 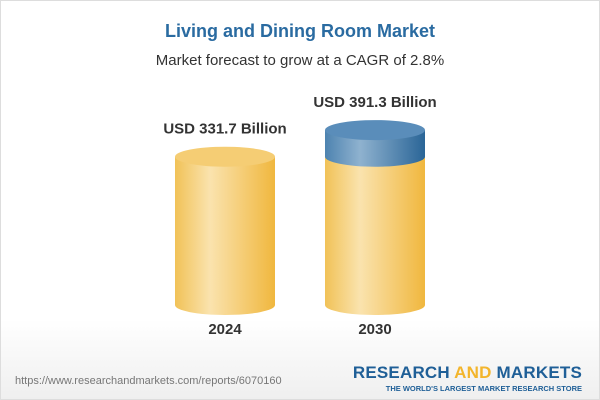 I want to click on x-tick-label: 2024, so click(x=225, y=329).